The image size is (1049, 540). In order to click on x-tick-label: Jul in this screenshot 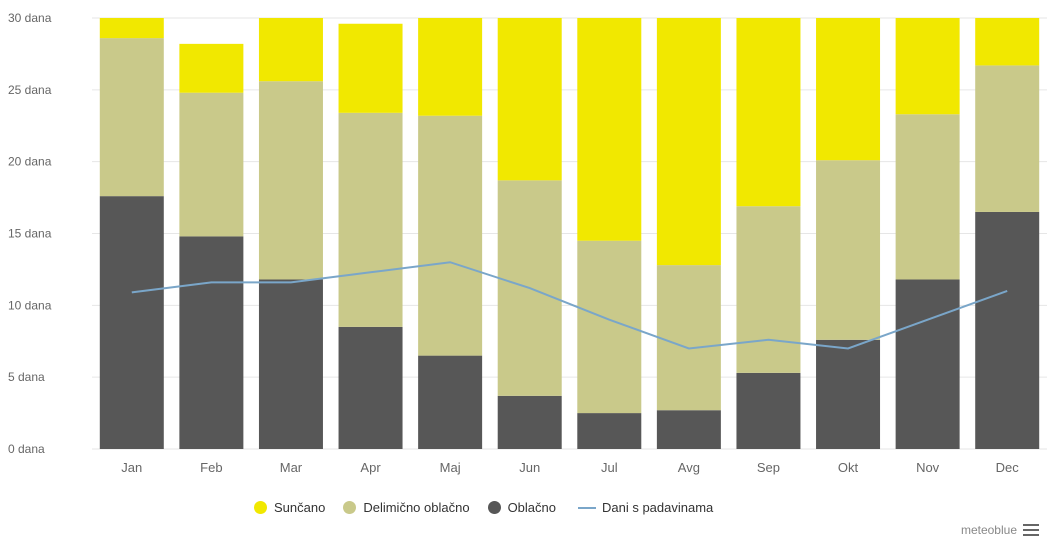, I will do `click(609, 467)`.